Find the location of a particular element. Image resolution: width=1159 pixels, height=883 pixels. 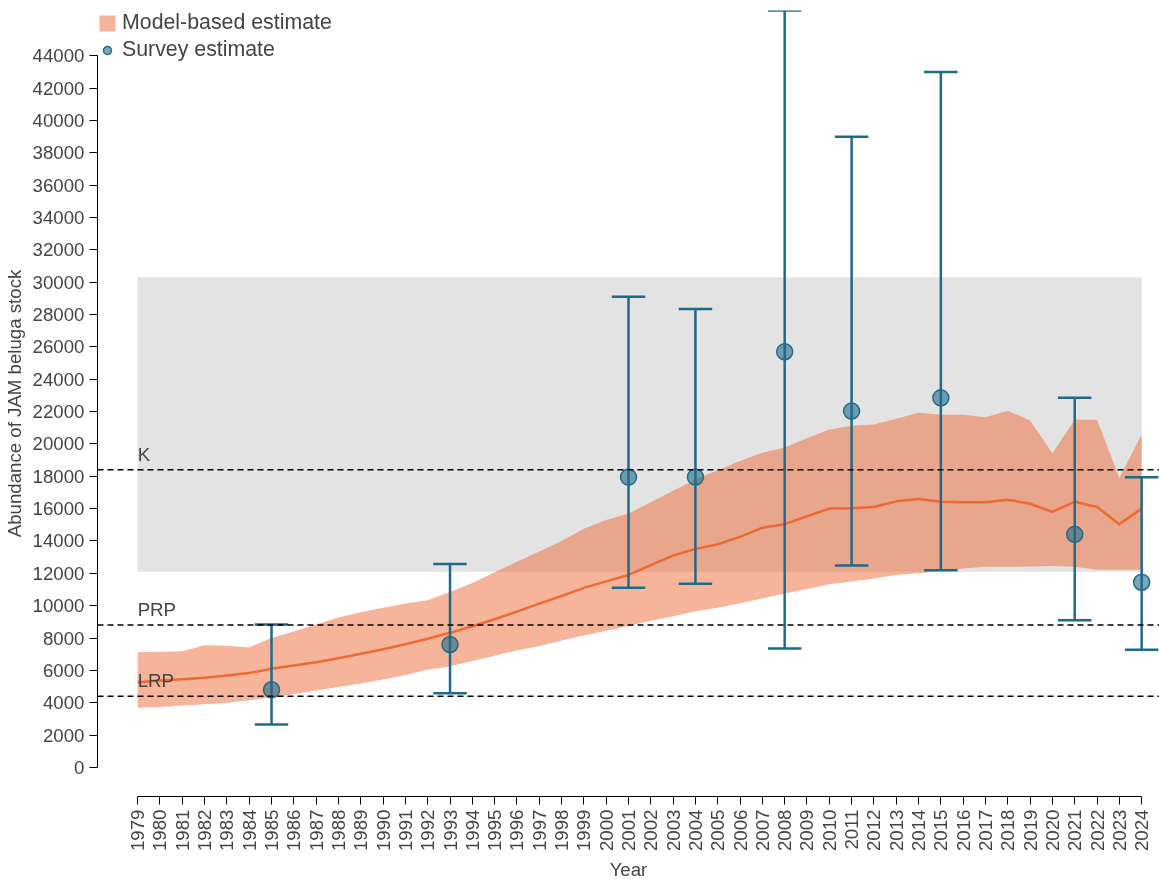

y-tick-label: 44000 is located at coordinates (58, 56).